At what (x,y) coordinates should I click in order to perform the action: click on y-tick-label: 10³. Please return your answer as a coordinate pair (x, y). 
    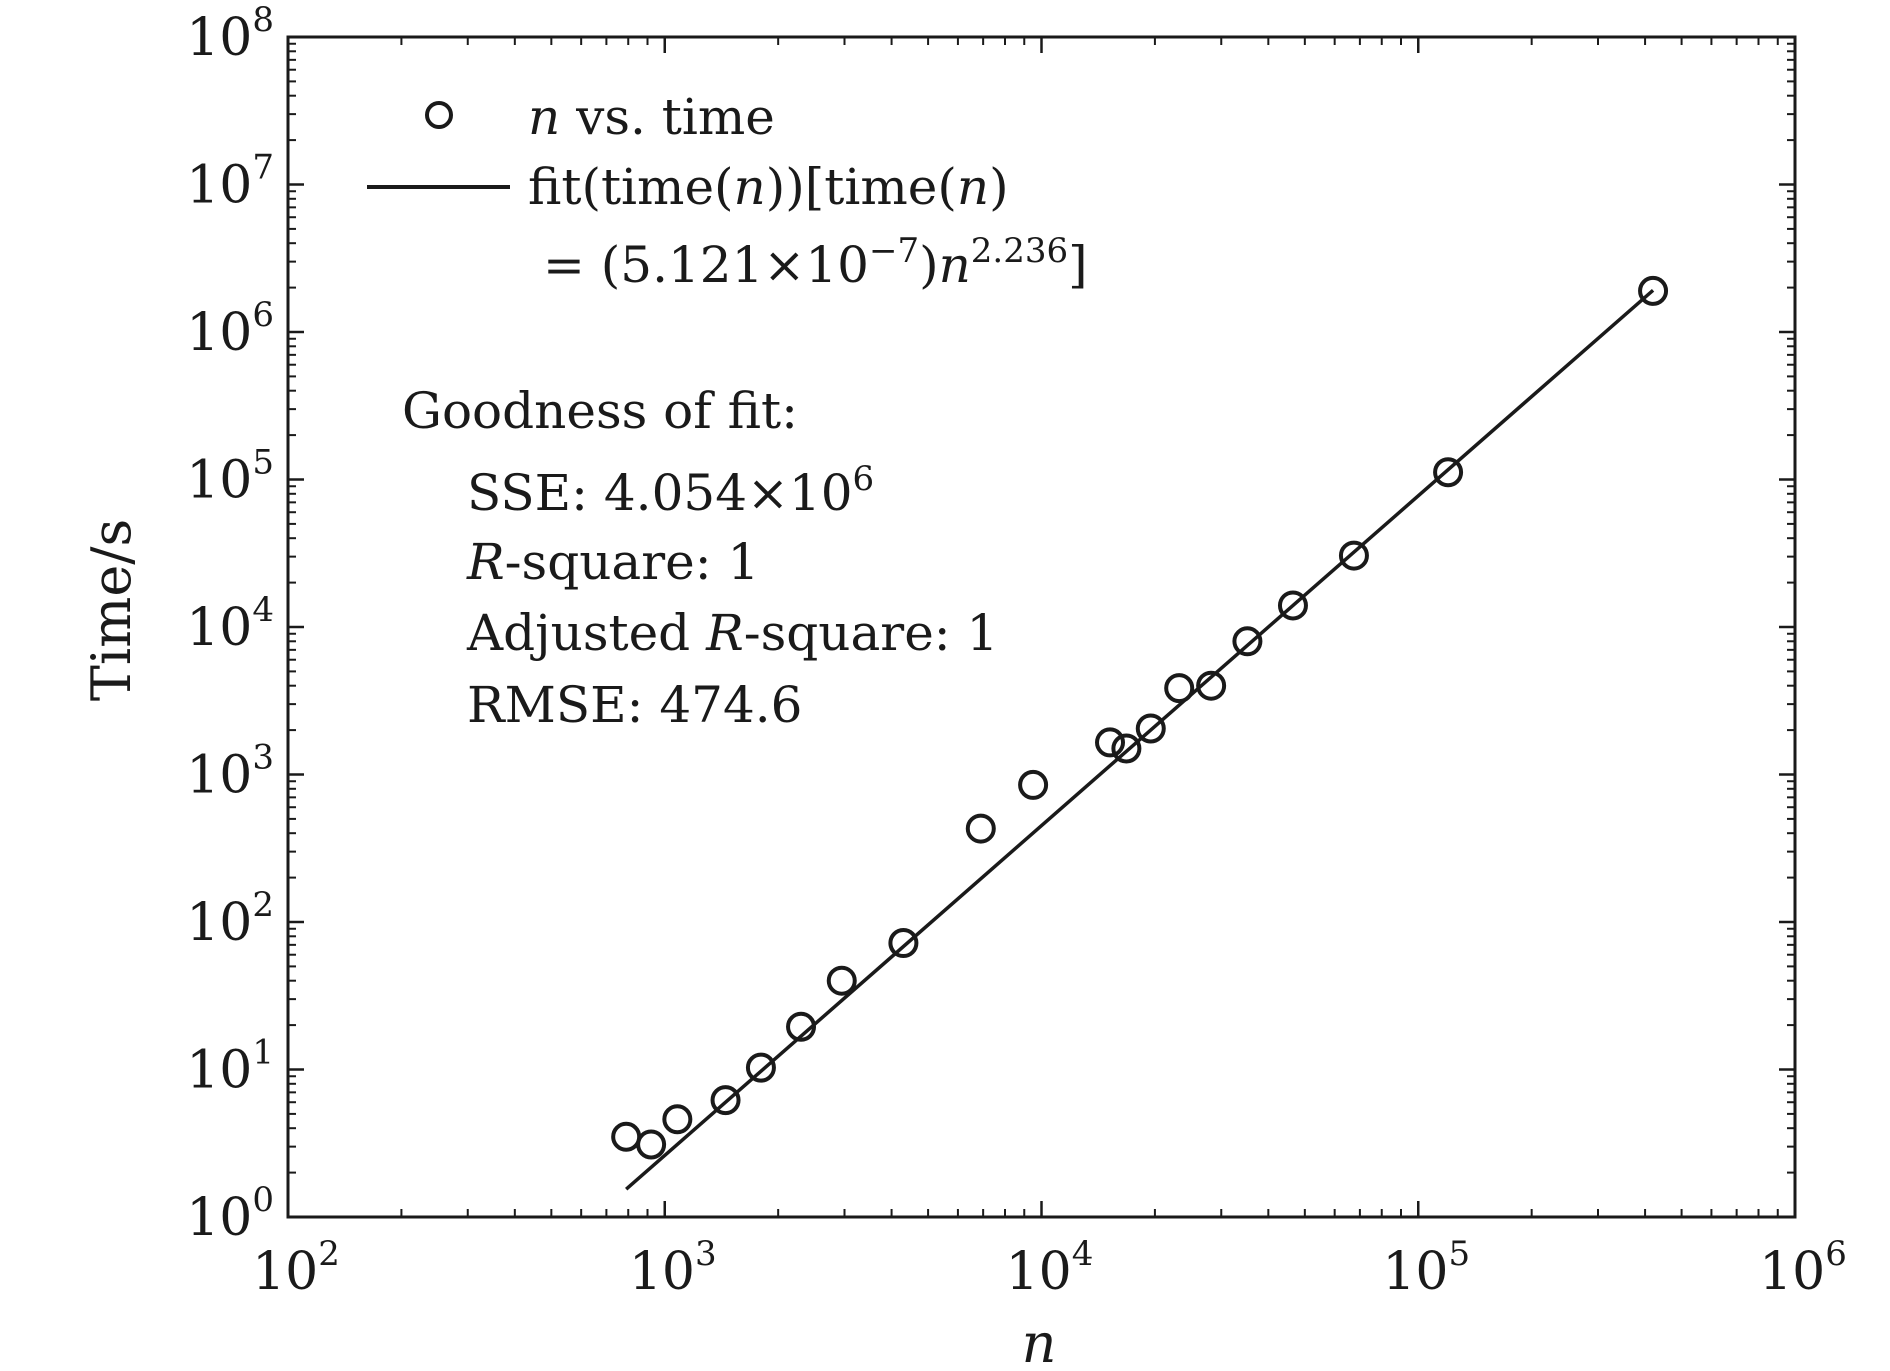
    Looking at the image, I should click on (230, 772).